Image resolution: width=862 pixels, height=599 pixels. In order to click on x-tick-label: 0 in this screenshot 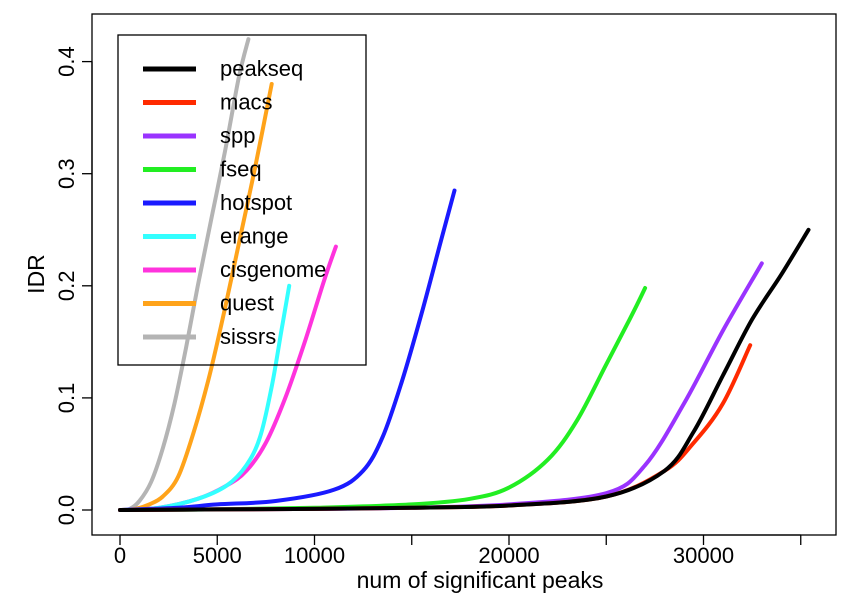, I will do `click(120, 555)`.